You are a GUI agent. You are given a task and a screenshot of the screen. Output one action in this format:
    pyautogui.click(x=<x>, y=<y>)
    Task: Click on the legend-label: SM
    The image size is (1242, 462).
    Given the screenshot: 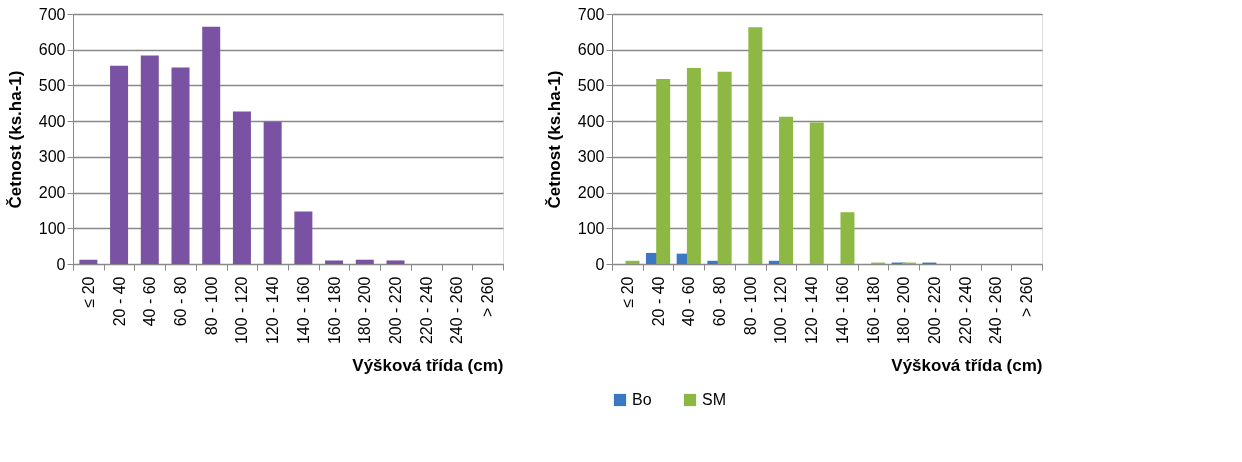 What is the action you would take?
    pyautogui.click(x=714, y=399)
    